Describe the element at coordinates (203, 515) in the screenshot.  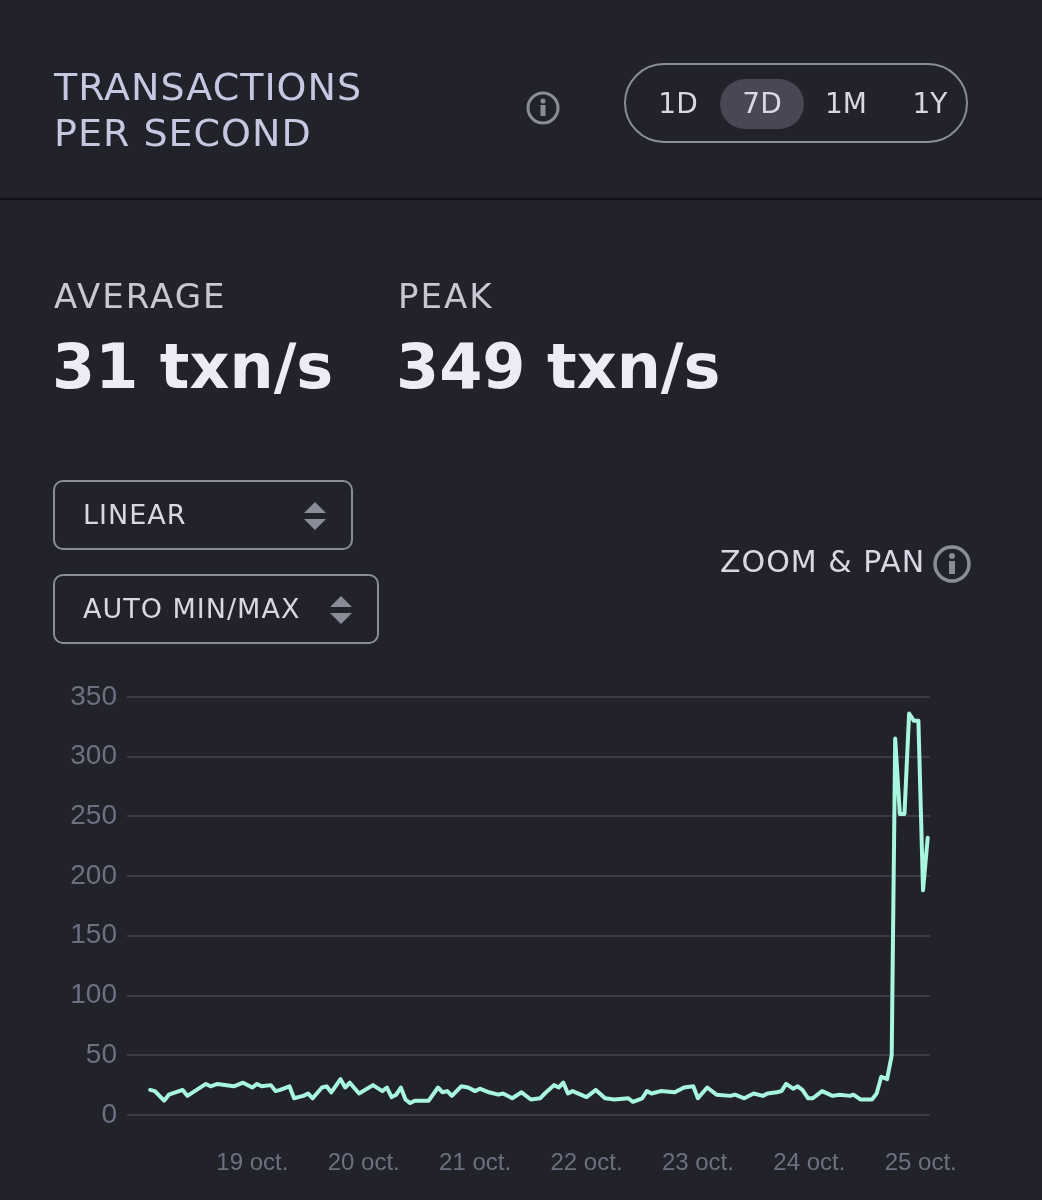
I see `text: LINEAR` at that location.